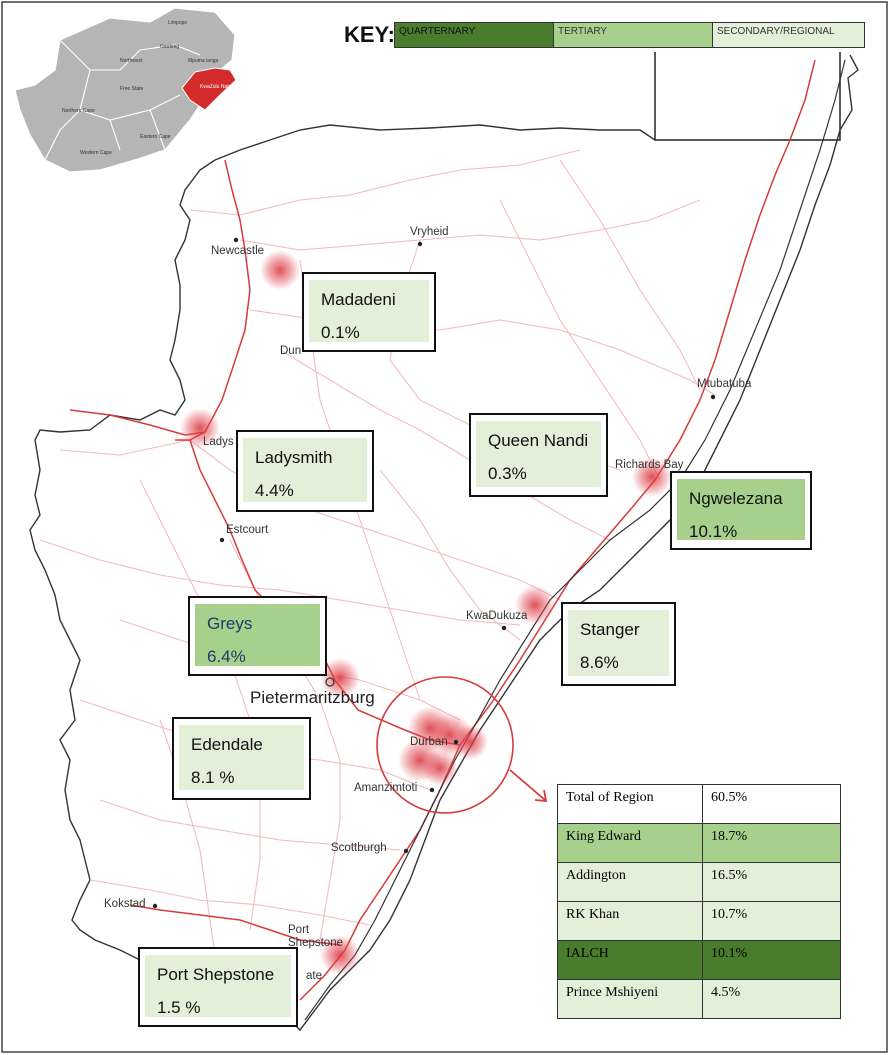 This screenshot has width=890, height=1055. What do you see at coordinates (771, 843) in the screenshot?
I see `region-hospital-value: 18.7%` at bounding box center [771, 843].